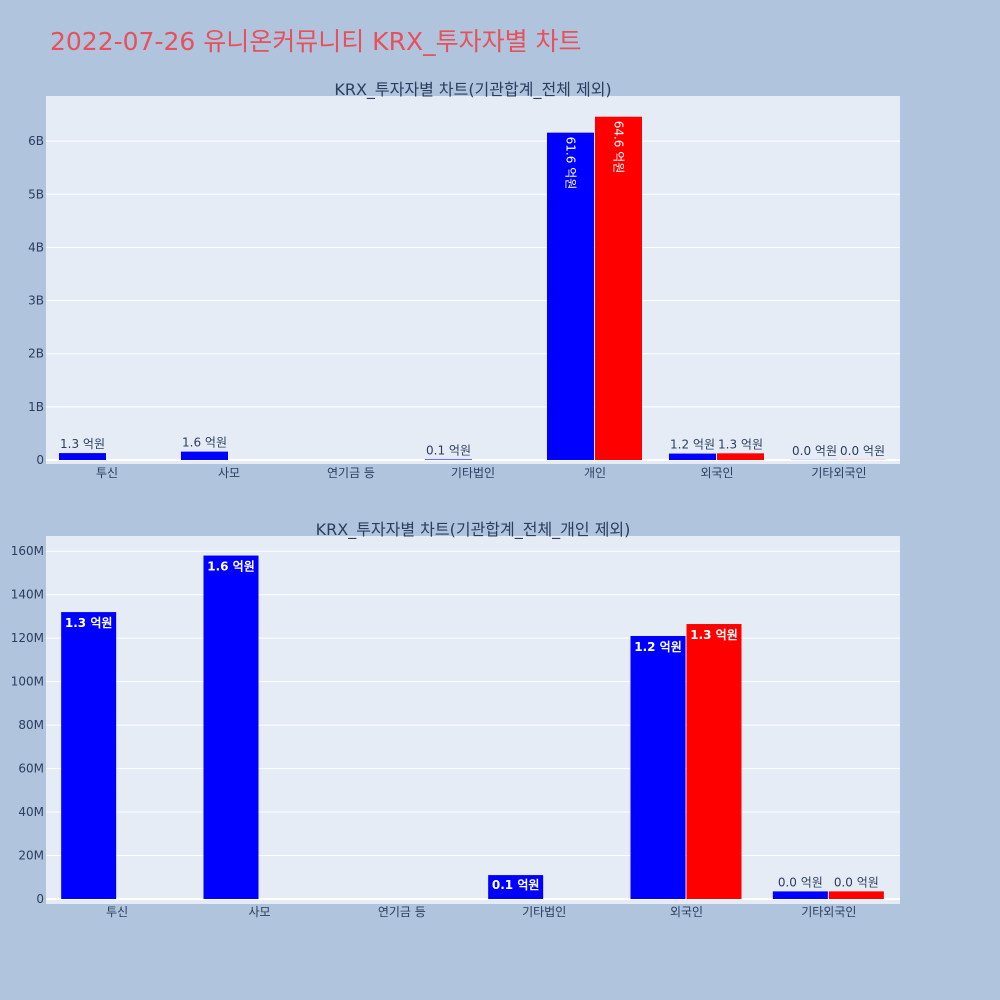 Image resolution: width=1000 pixels, height=1000 pixels. Describe the element at coordinates (31, 812) in the screenshot. I see `y-tick-label: 40M` at that location.